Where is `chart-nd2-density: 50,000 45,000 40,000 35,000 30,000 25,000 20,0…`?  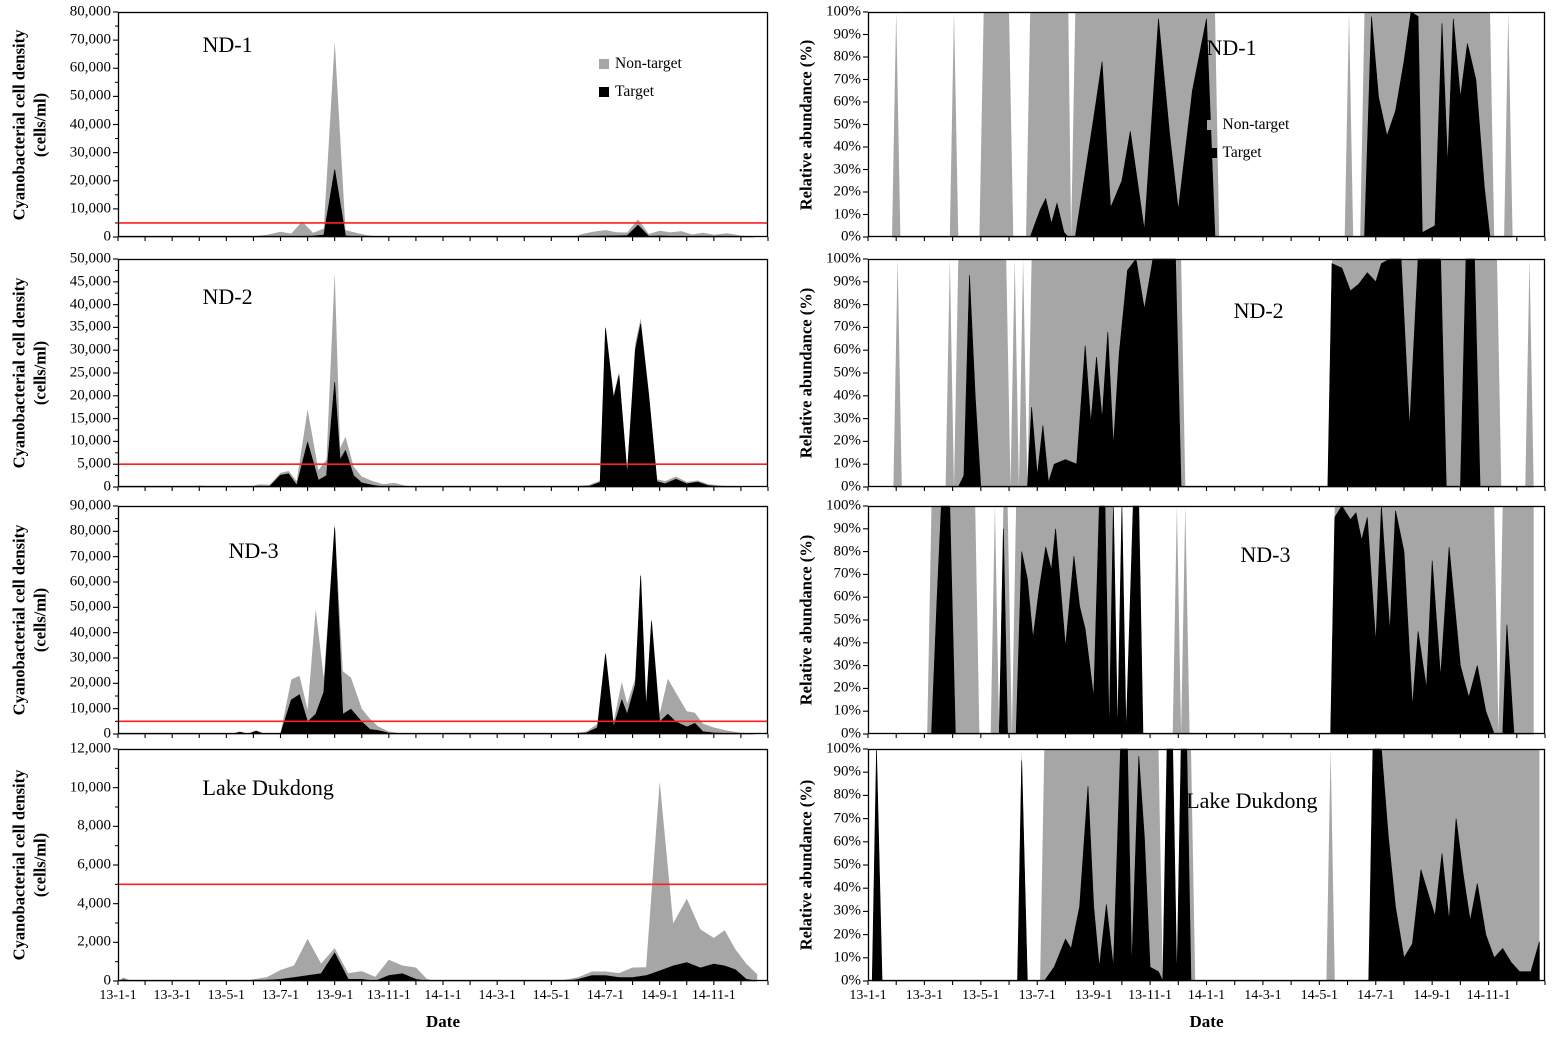
chart-nd2-density: 50,000 45,000 40,000 35,000 30,000 25,000 20,0… is located at coordinates (389, 373).